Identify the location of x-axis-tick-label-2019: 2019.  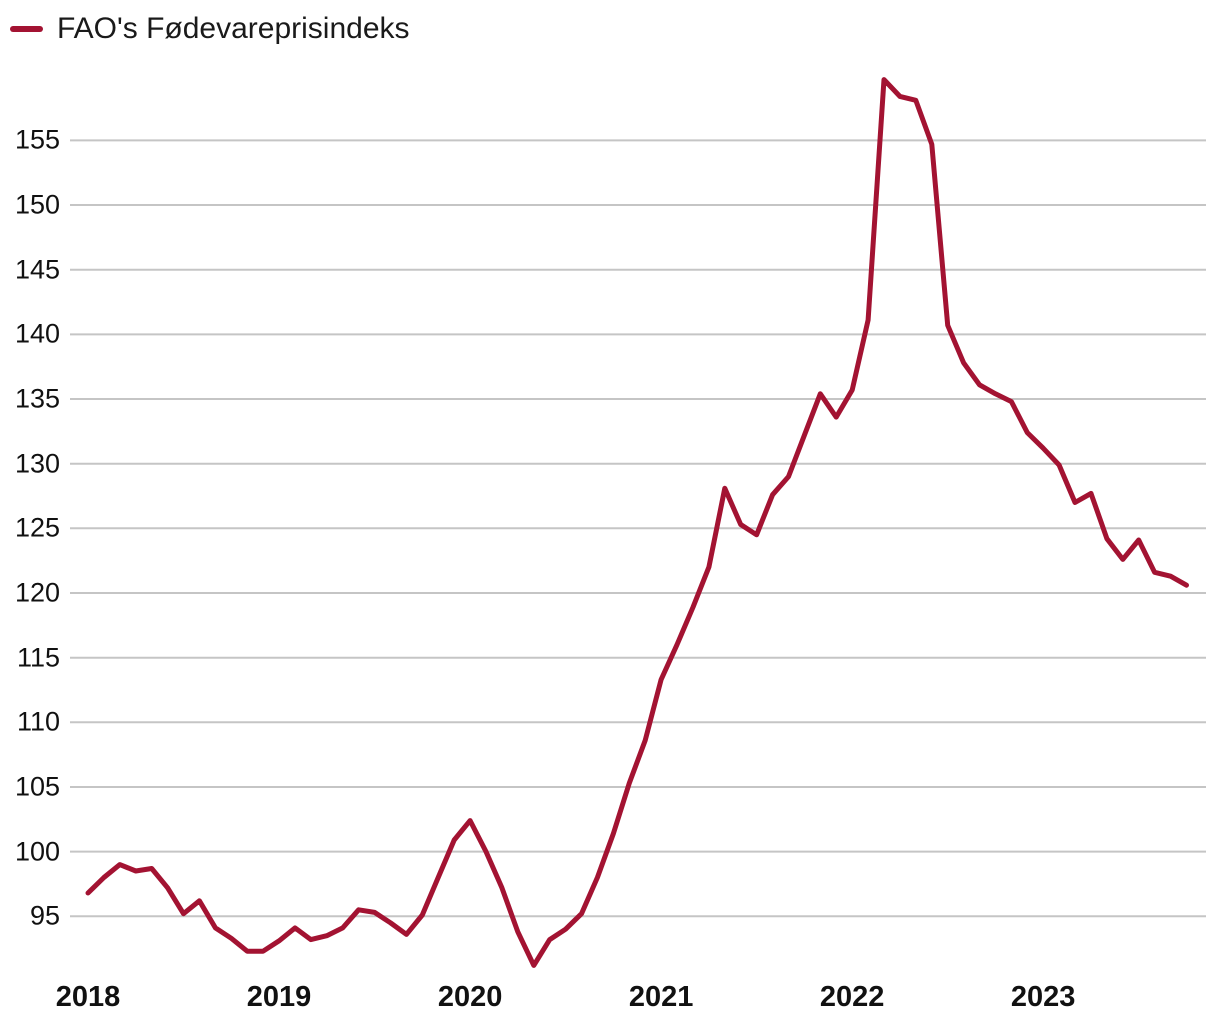
(279, 997).